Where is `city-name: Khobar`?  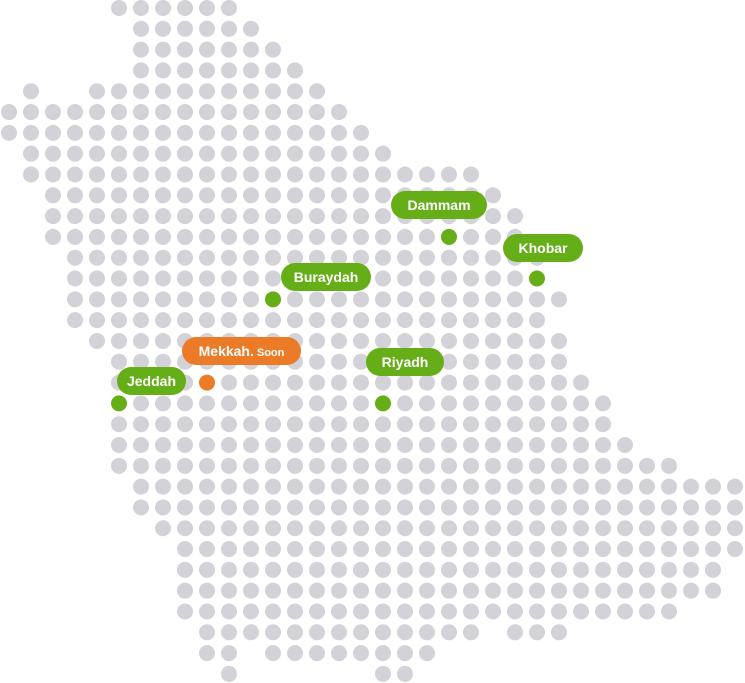
city-name: Khobar is located at coordinates (543, 248).